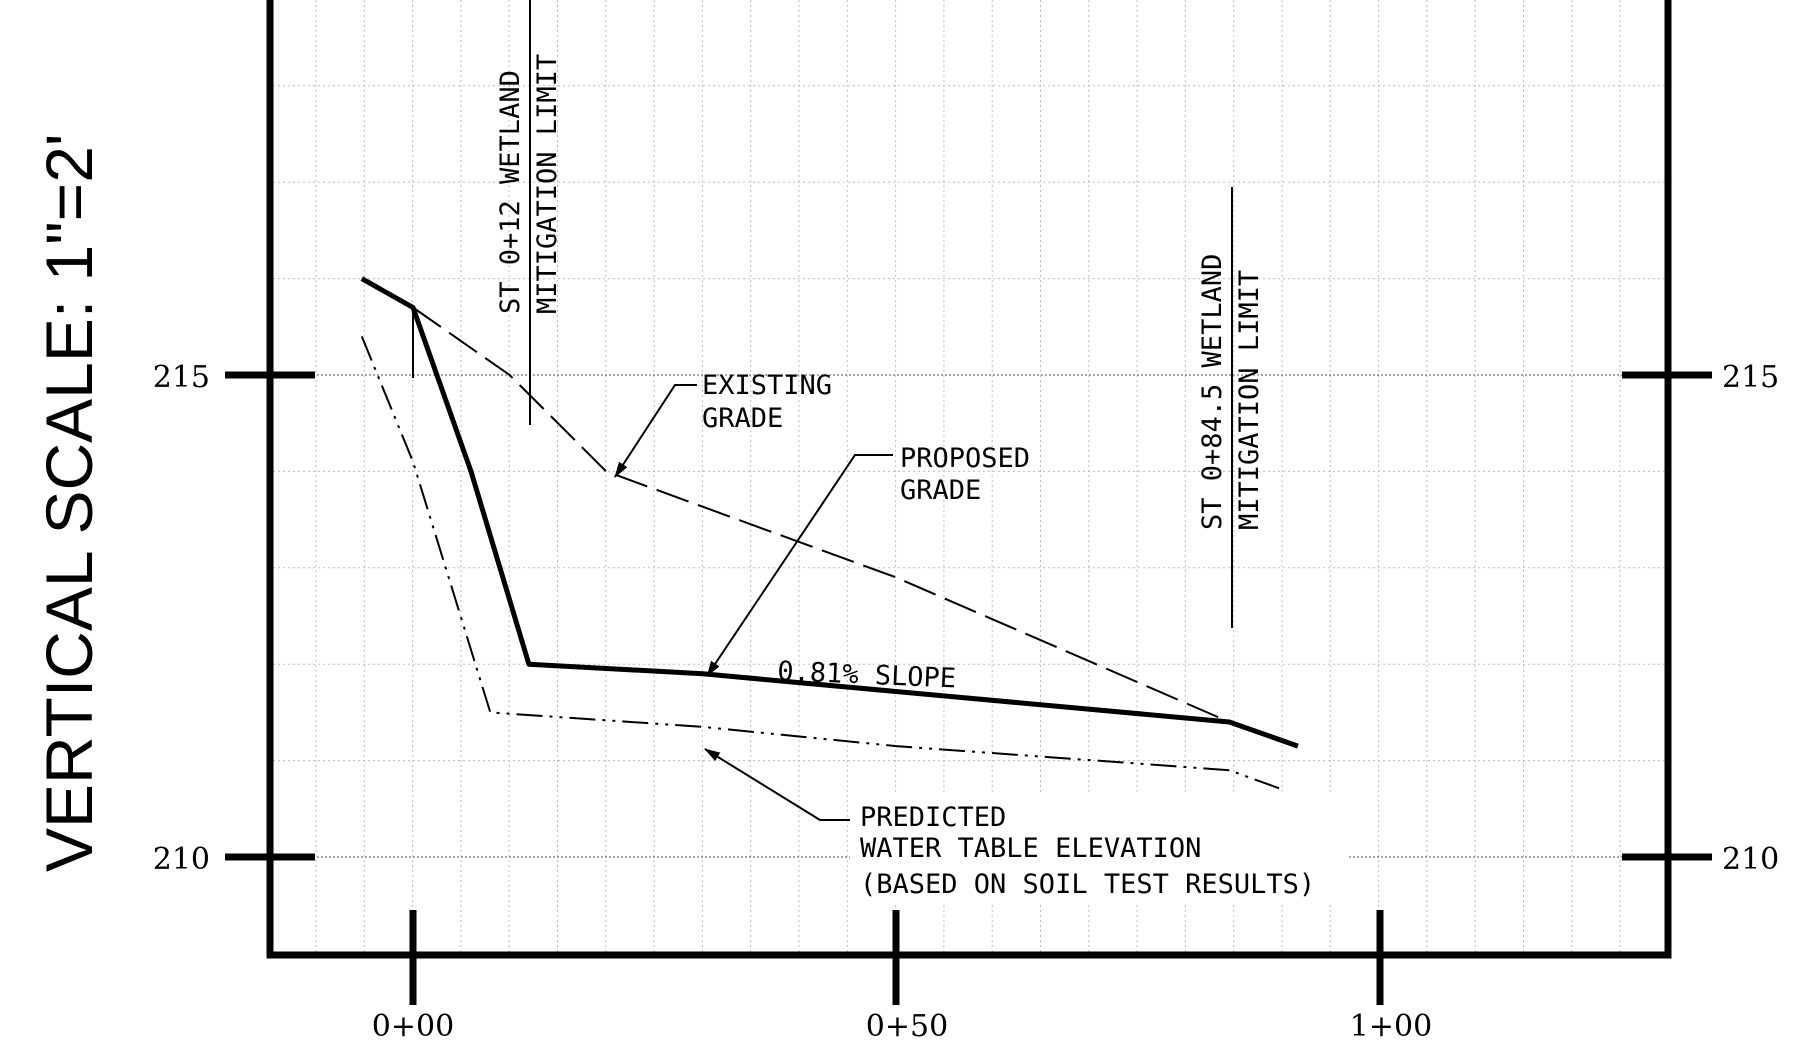  I want to click on wetland-label-12-line1: ST 0+12 WETLAND, so click(510, 192).